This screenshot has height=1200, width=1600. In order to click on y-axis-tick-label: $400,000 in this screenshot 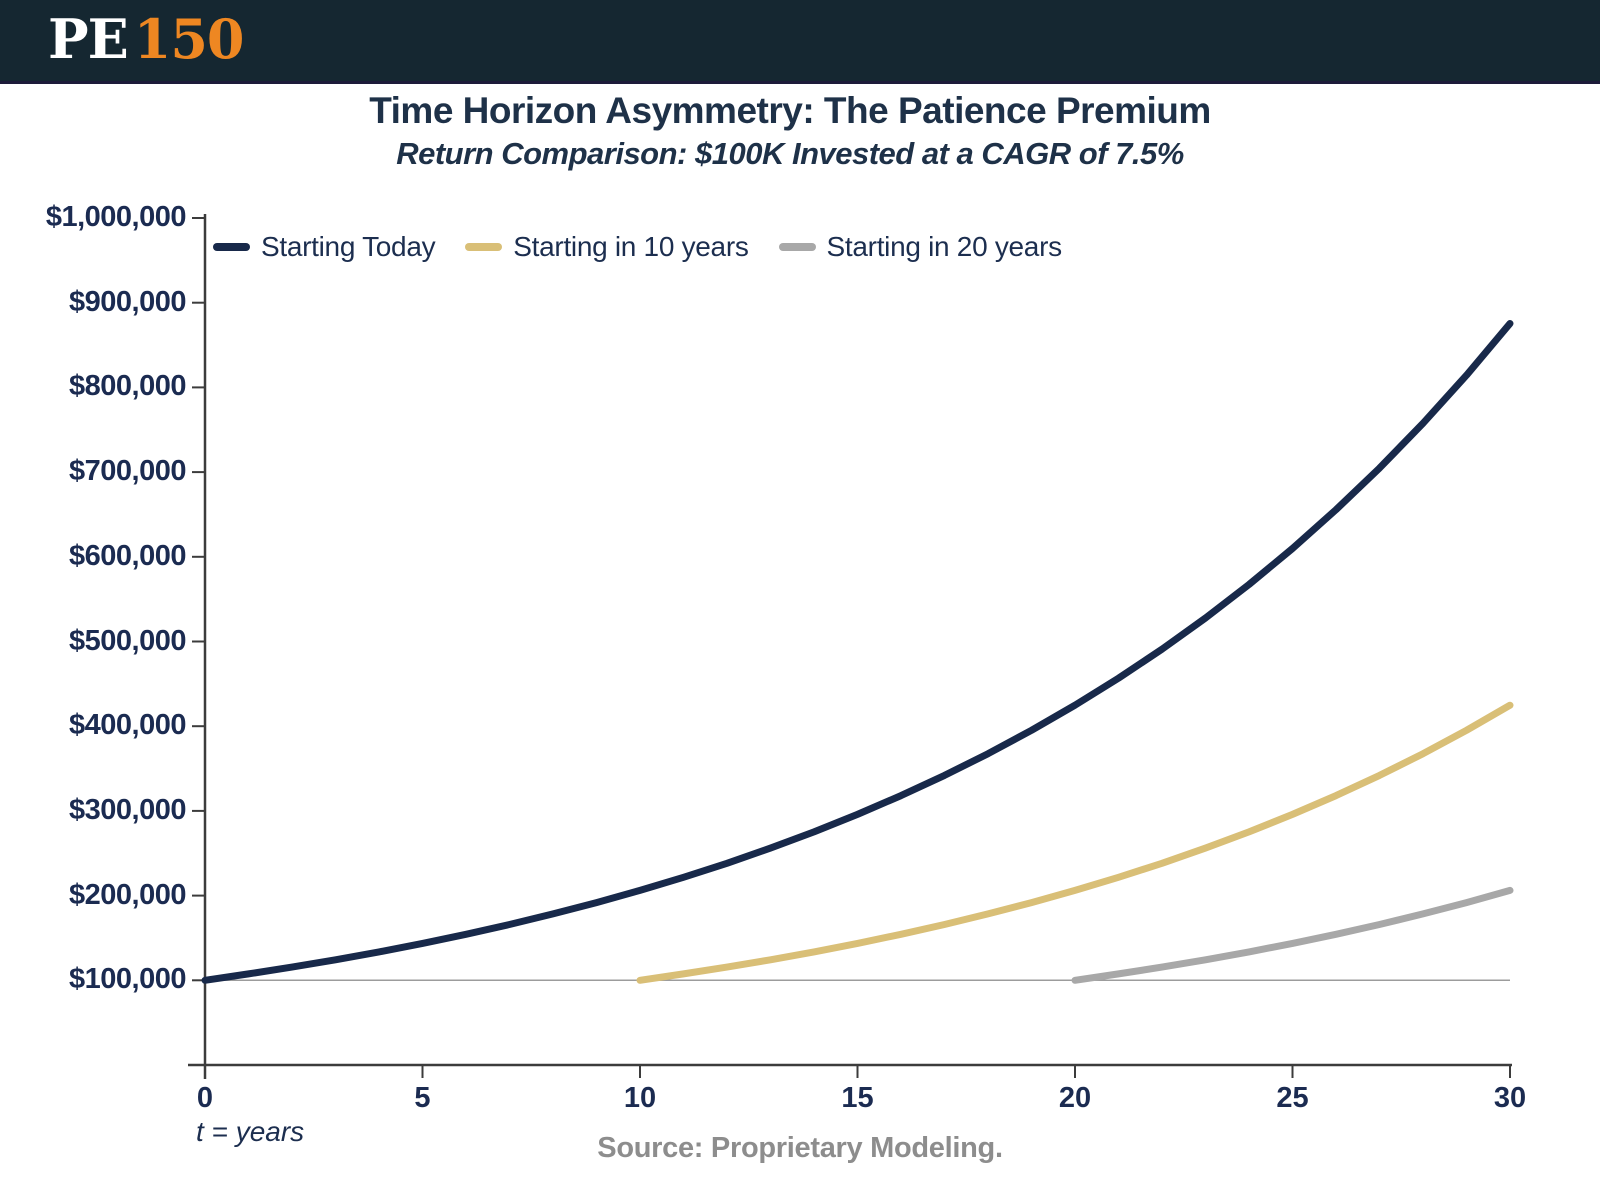, I will do `click(127, 725)`.